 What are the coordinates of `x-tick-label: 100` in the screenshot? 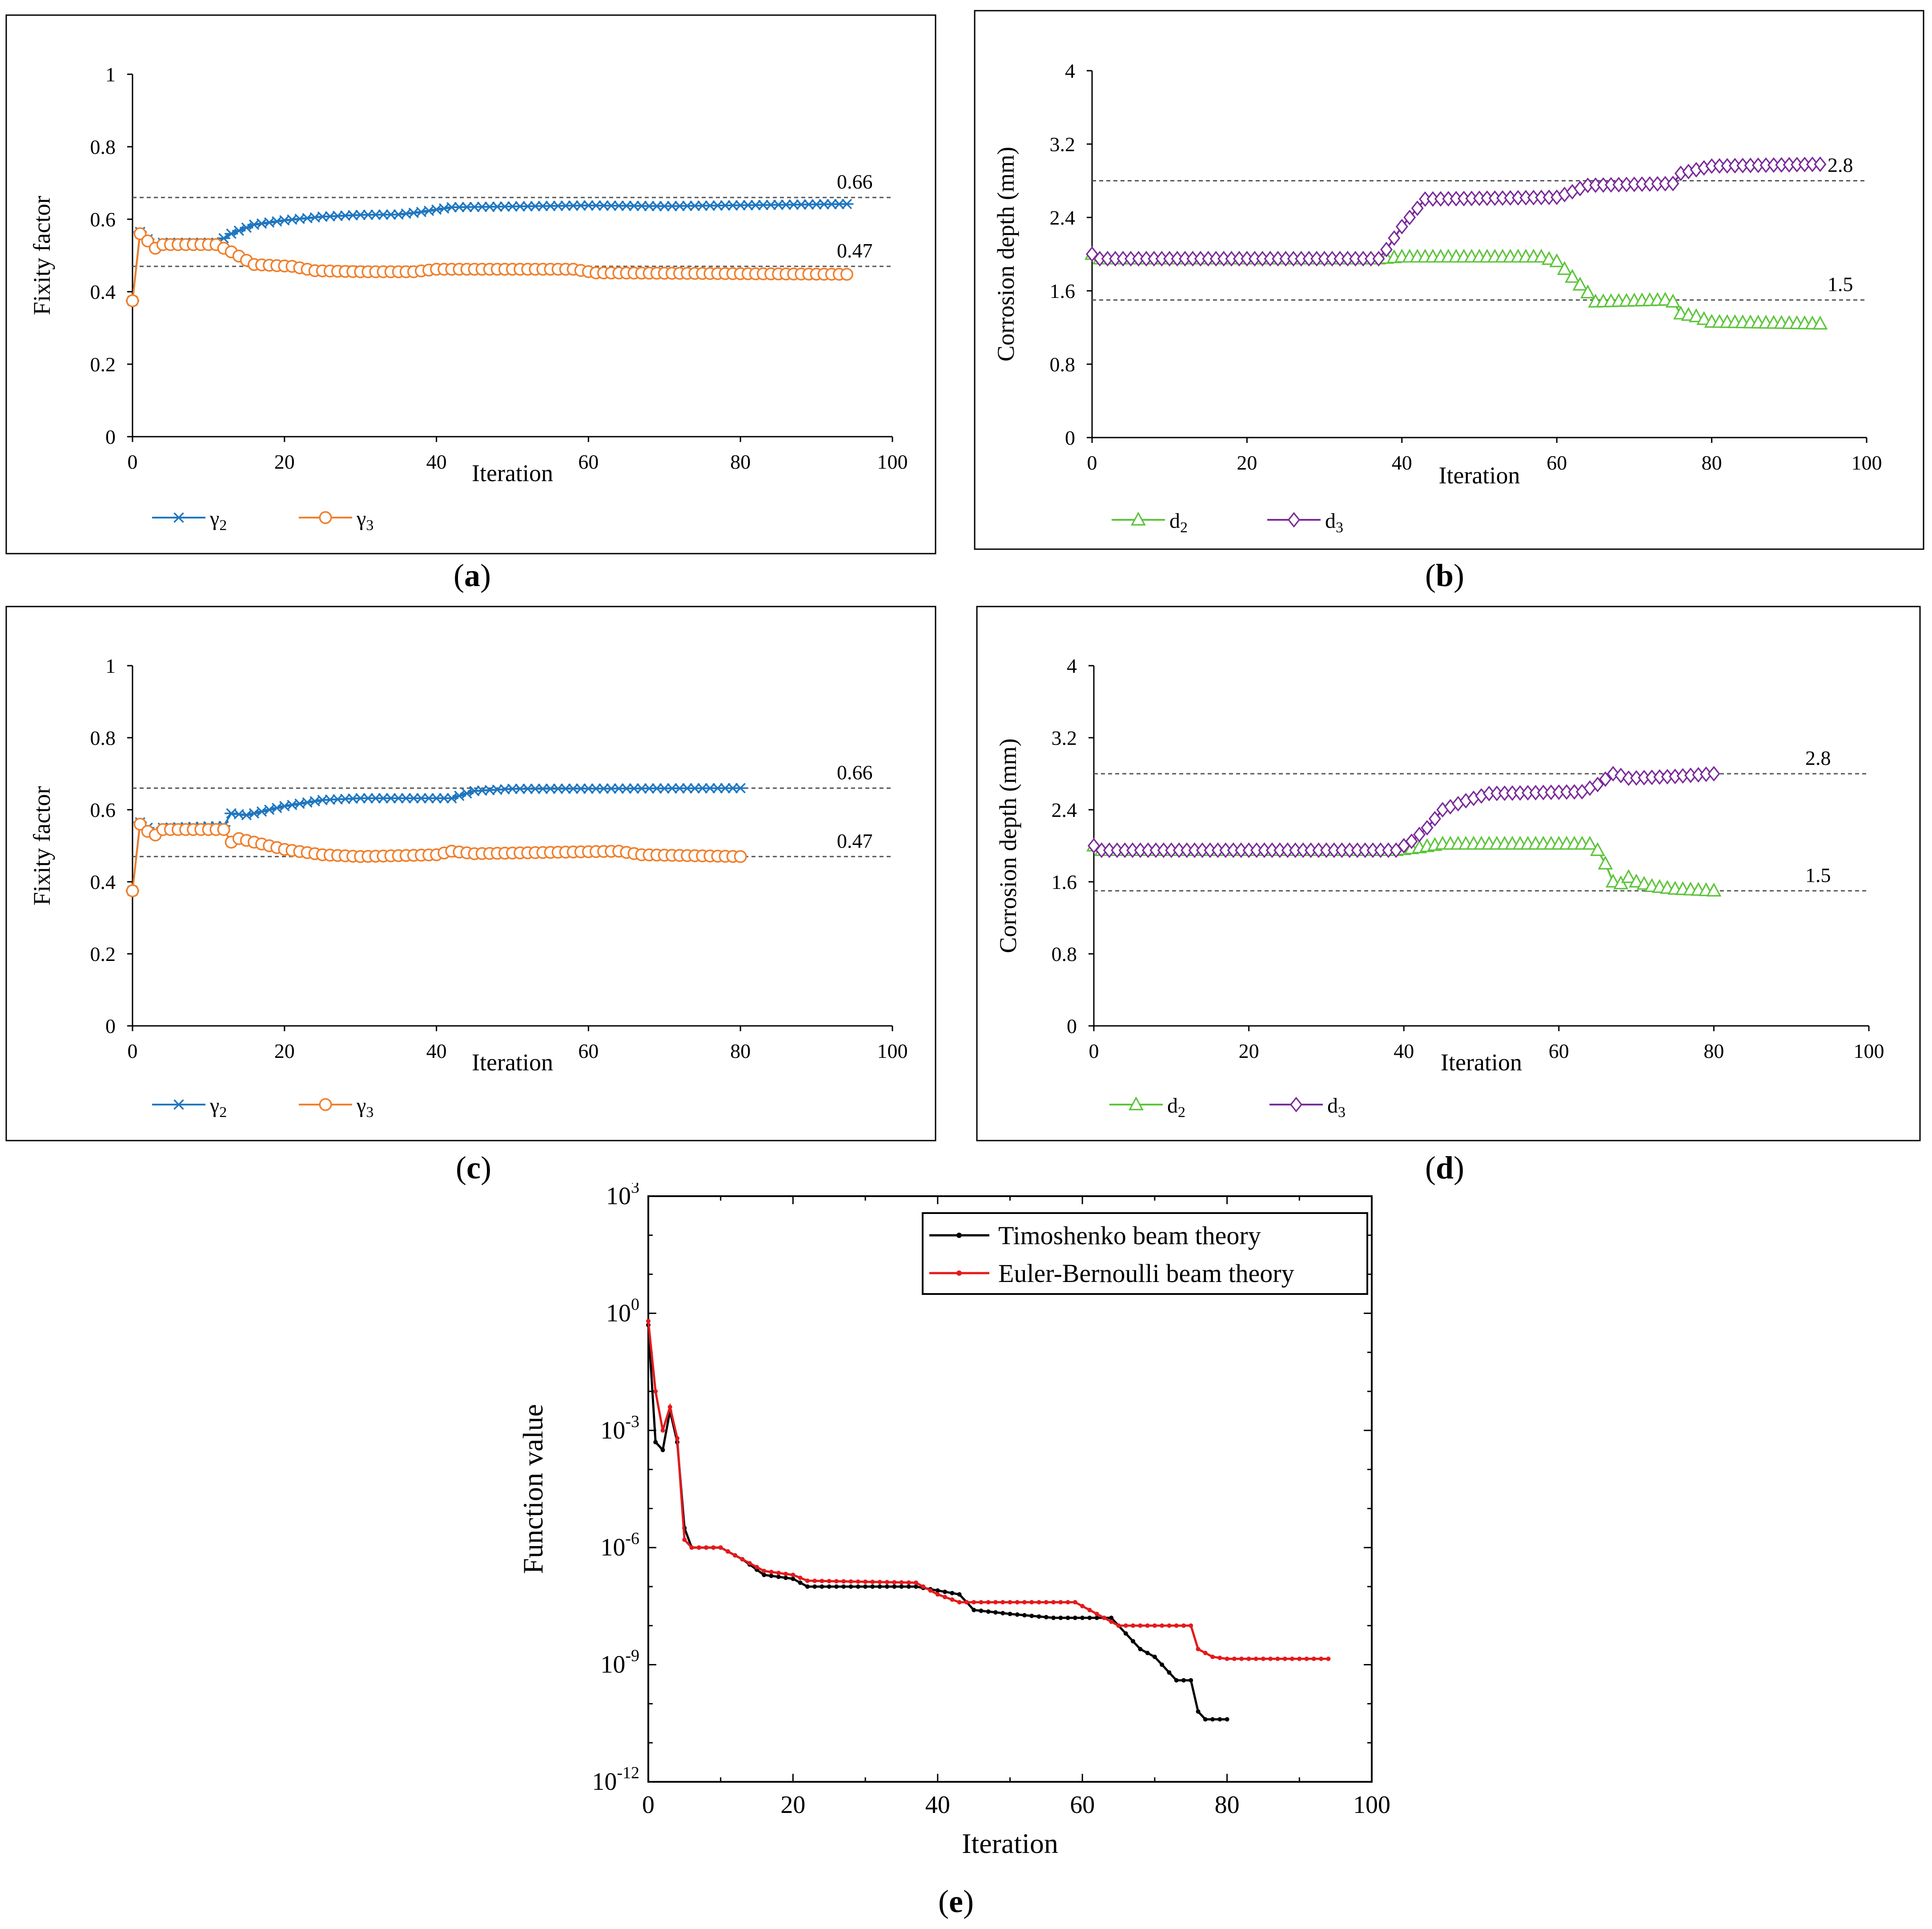 It's located at (1867, 462).